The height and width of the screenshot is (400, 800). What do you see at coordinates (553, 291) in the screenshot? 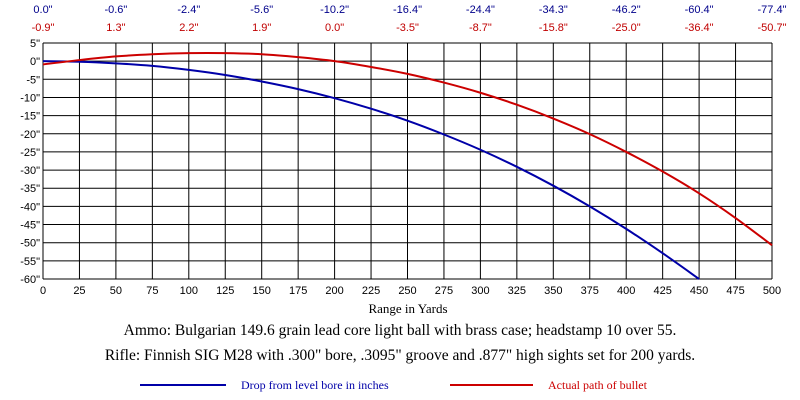
I see `x-tick-label: 350` at bounding box center [553, 291].